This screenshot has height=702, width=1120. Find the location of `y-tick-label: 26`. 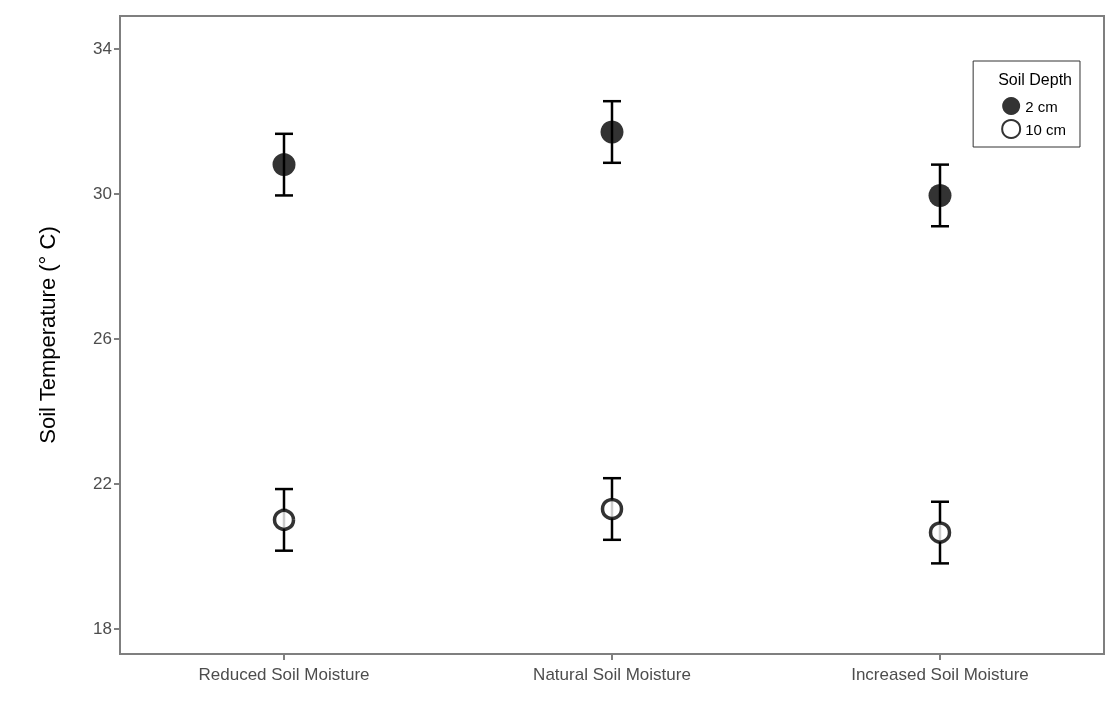

y-tick-label: 26 is located at coordinates (102, 339).